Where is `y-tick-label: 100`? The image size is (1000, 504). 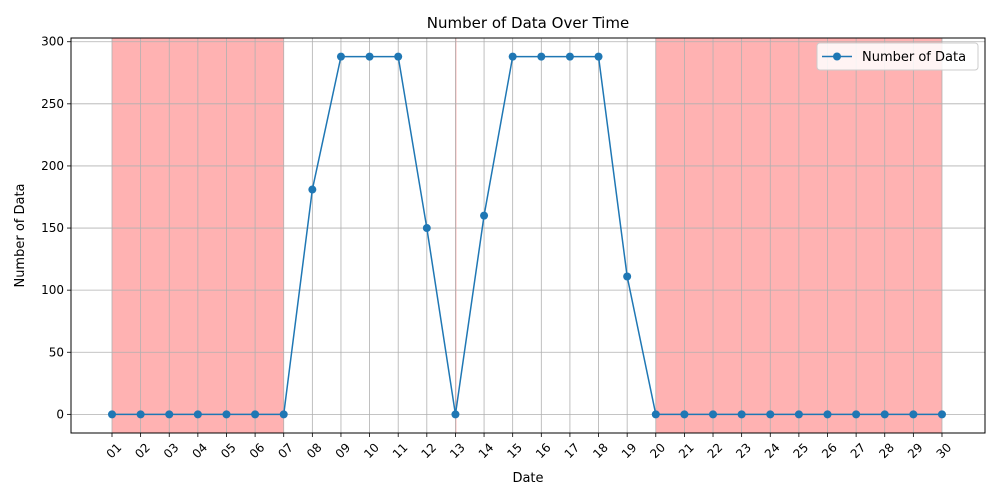 y-tick-label: 100 is located at coordinates (52, 290).